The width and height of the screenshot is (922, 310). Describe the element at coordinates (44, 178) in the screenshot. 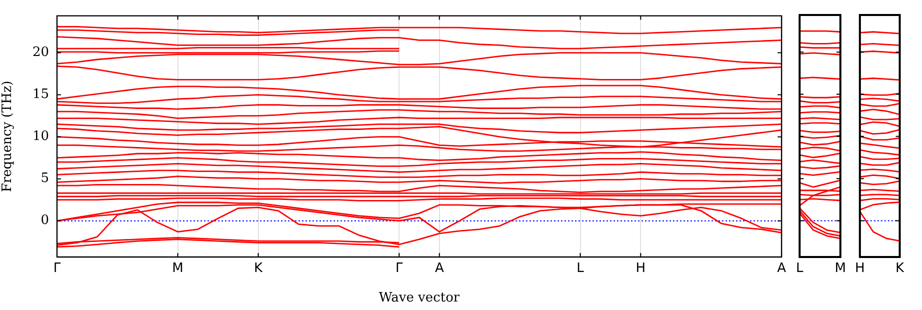

I see `y-tick-label: 5` at that location.